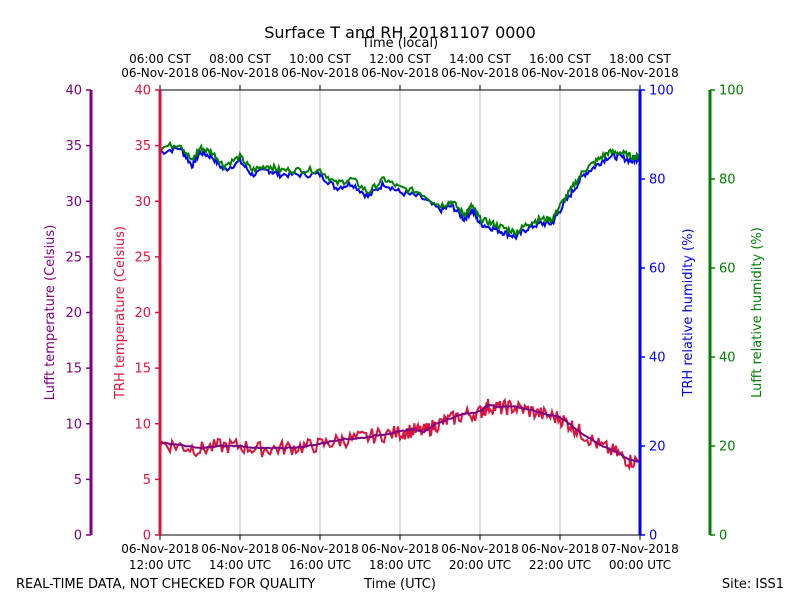 Image resolution: width=800 pixels, height=600 pixels. Describe the element at coordinates (73, 424) in the screenshot. I see `lufft_temp-tick-label: 10` at that location.